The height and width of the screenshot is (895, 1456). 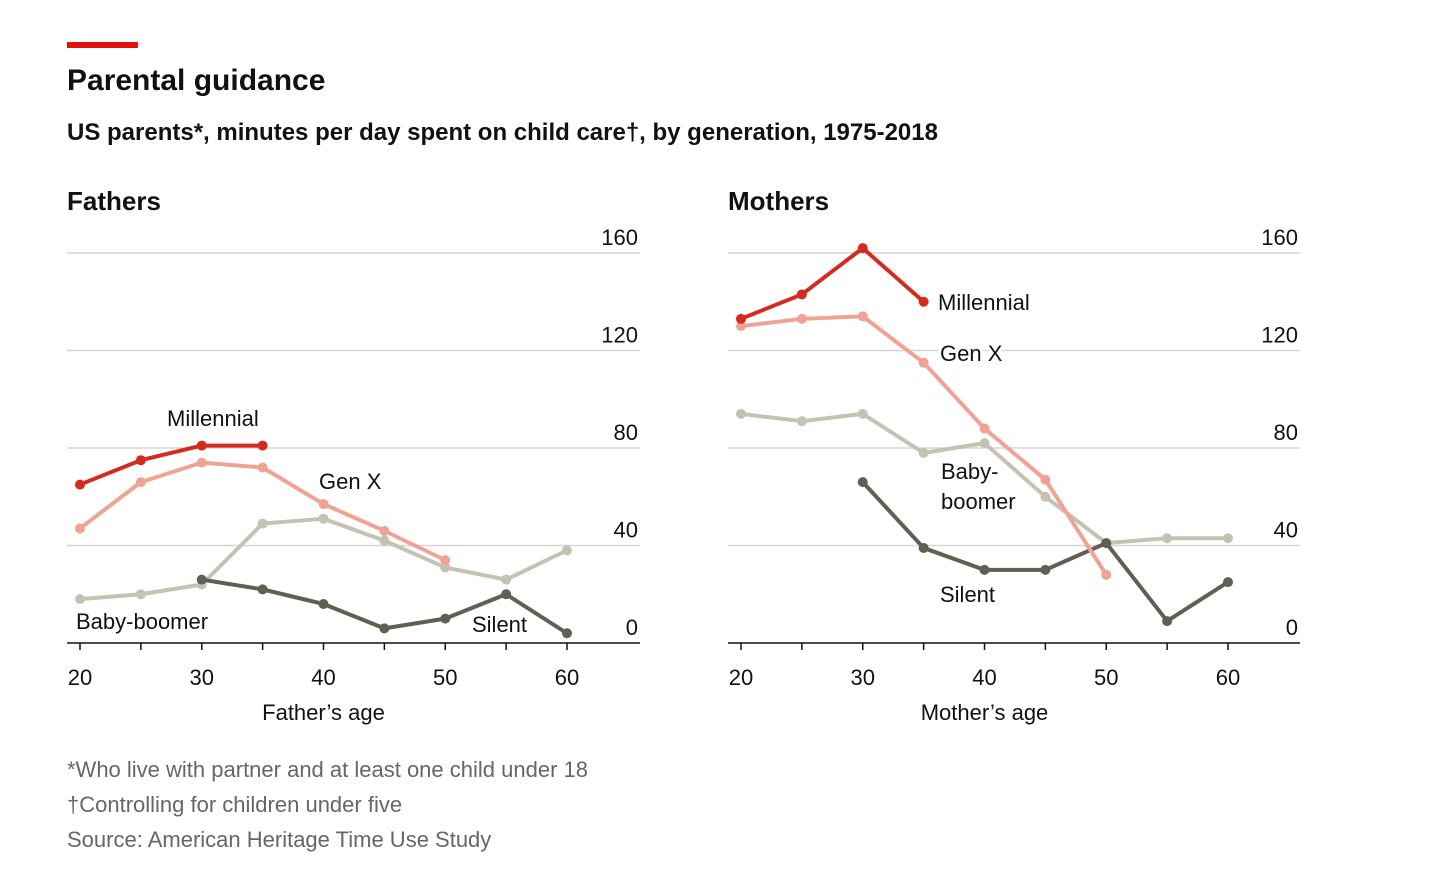 I want to click on series-label-text: Baby-boomer, so click(x=142, y=621).